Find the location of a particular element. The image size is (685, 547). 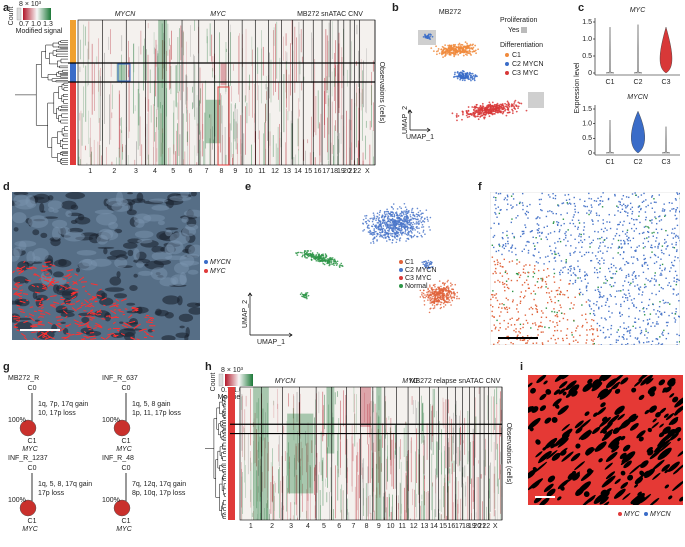

heatmap-bg is located at coordinates (371, 453).